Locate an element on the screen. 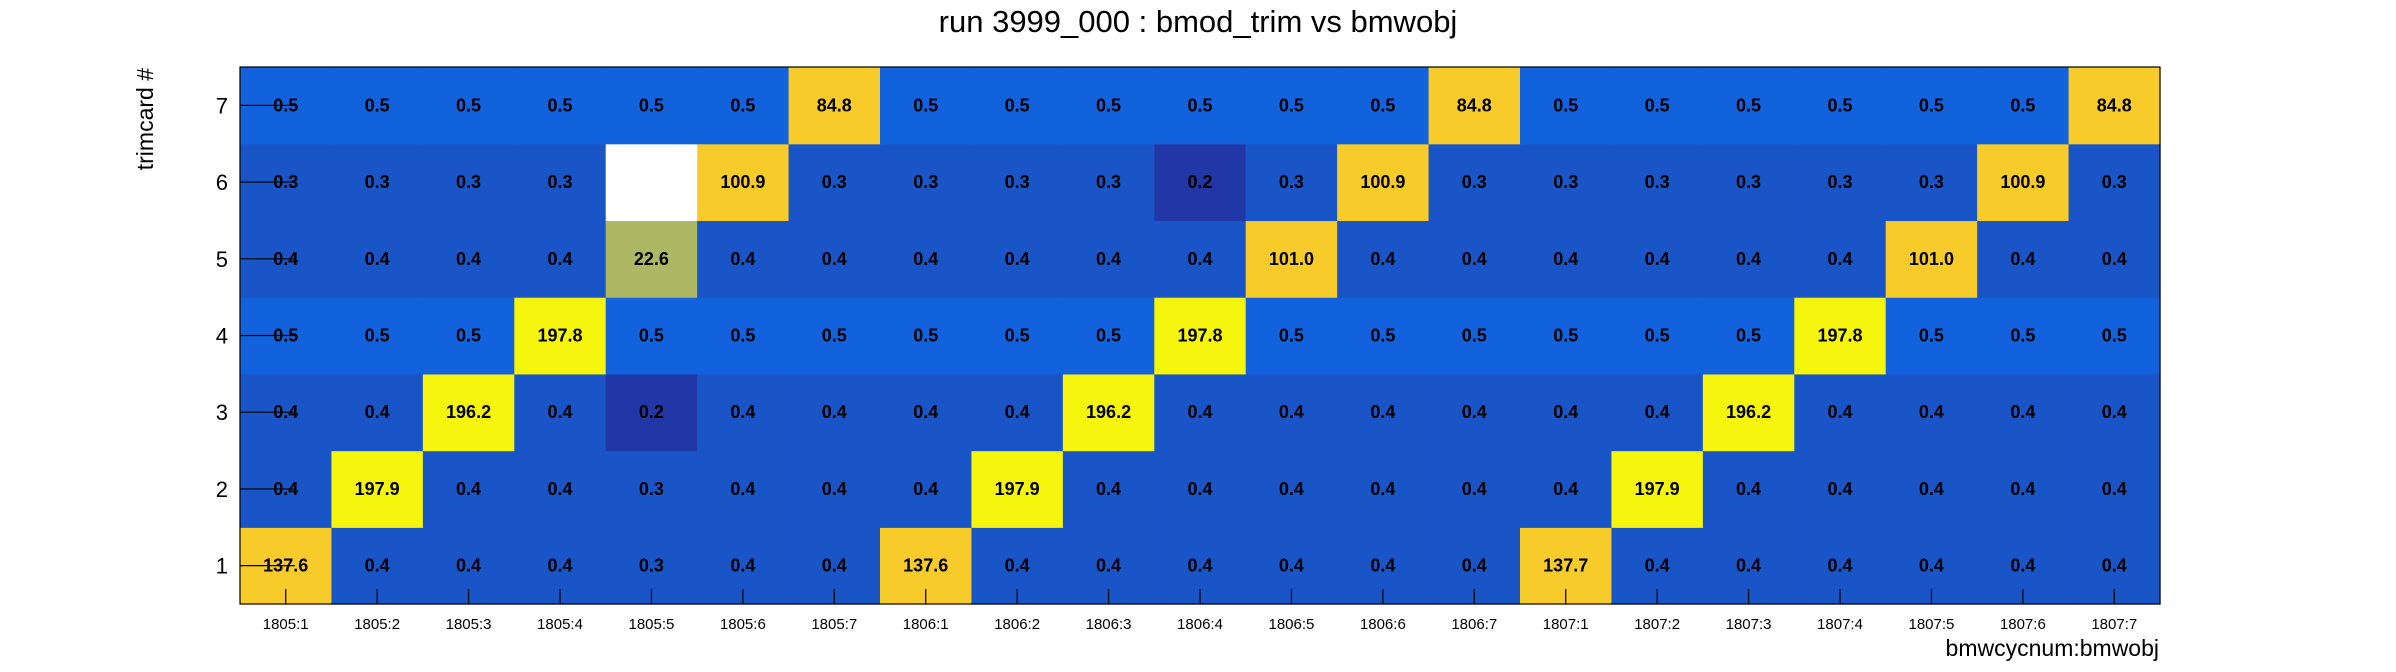 This screenshot has width=2396, height=672. x-tick-label: 1807:7 is located at coordinates (2114, 624).